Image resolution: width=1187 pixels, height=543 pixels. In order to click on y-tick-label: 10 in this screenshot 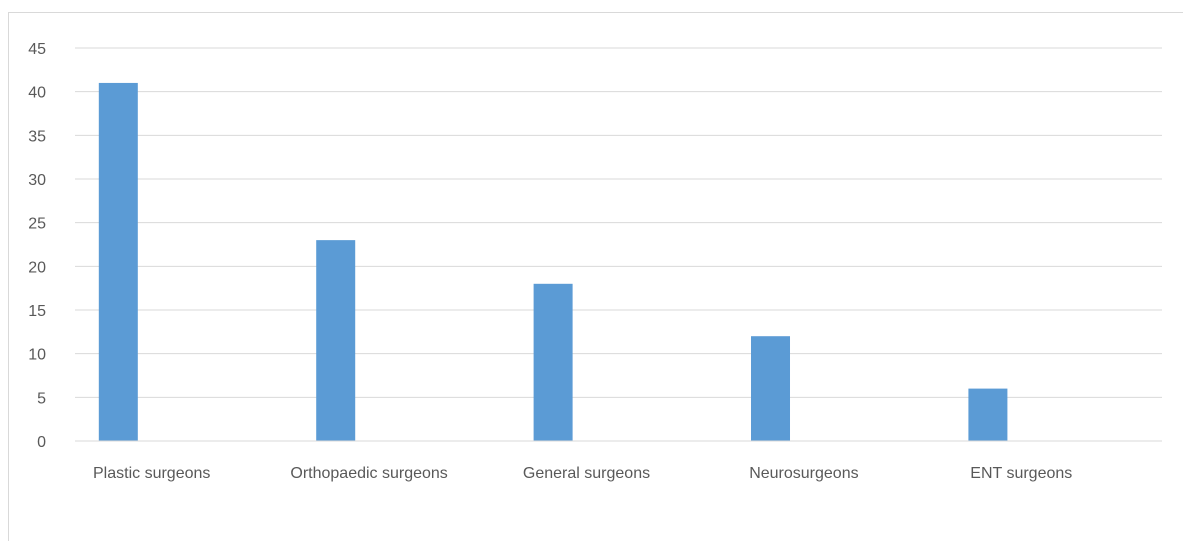, I will do `click(37, 355)`.